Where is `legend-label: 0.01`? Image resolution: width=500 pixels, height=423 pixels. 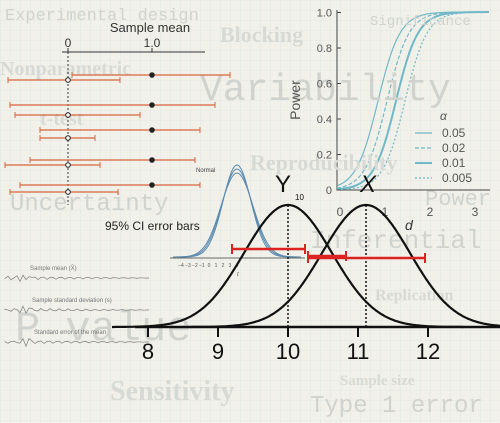
legend-label: 0.01 is located at coordinates (454, 163).